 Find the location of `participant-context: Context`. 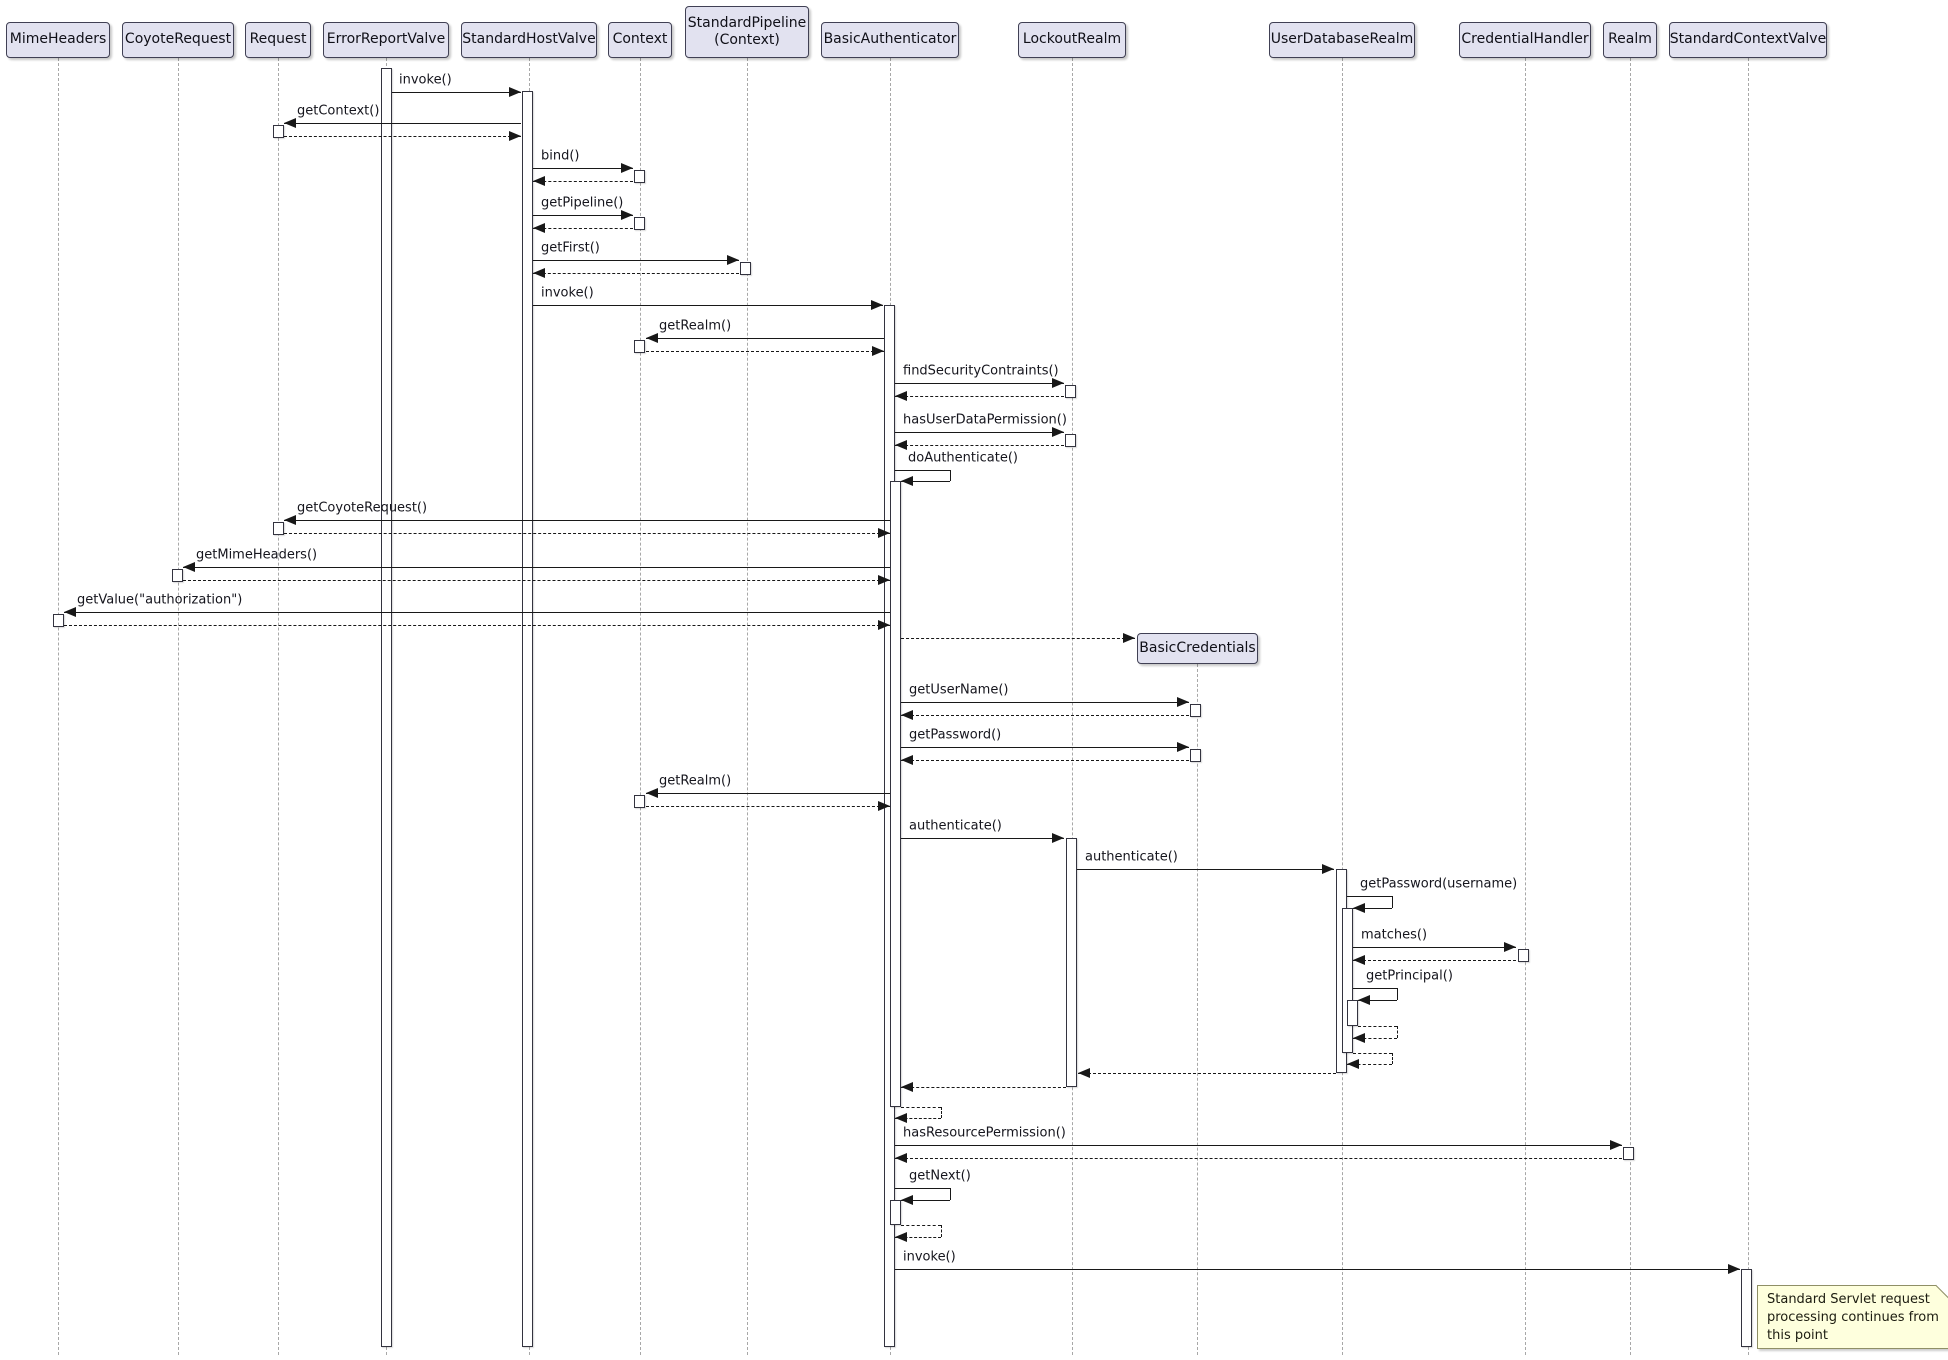

participant-context: Context is located at coordinates (640, 40).